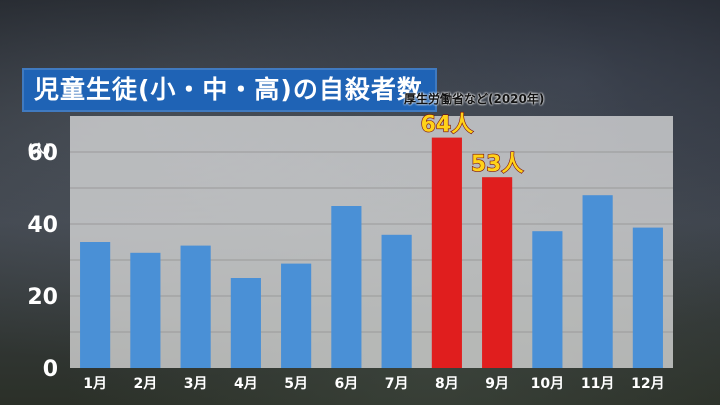 This screenshot has height=405, width=720. Describe the element at coordinates (42, 297) in the screenshot. I see `y-tick-label: 20` at that location.